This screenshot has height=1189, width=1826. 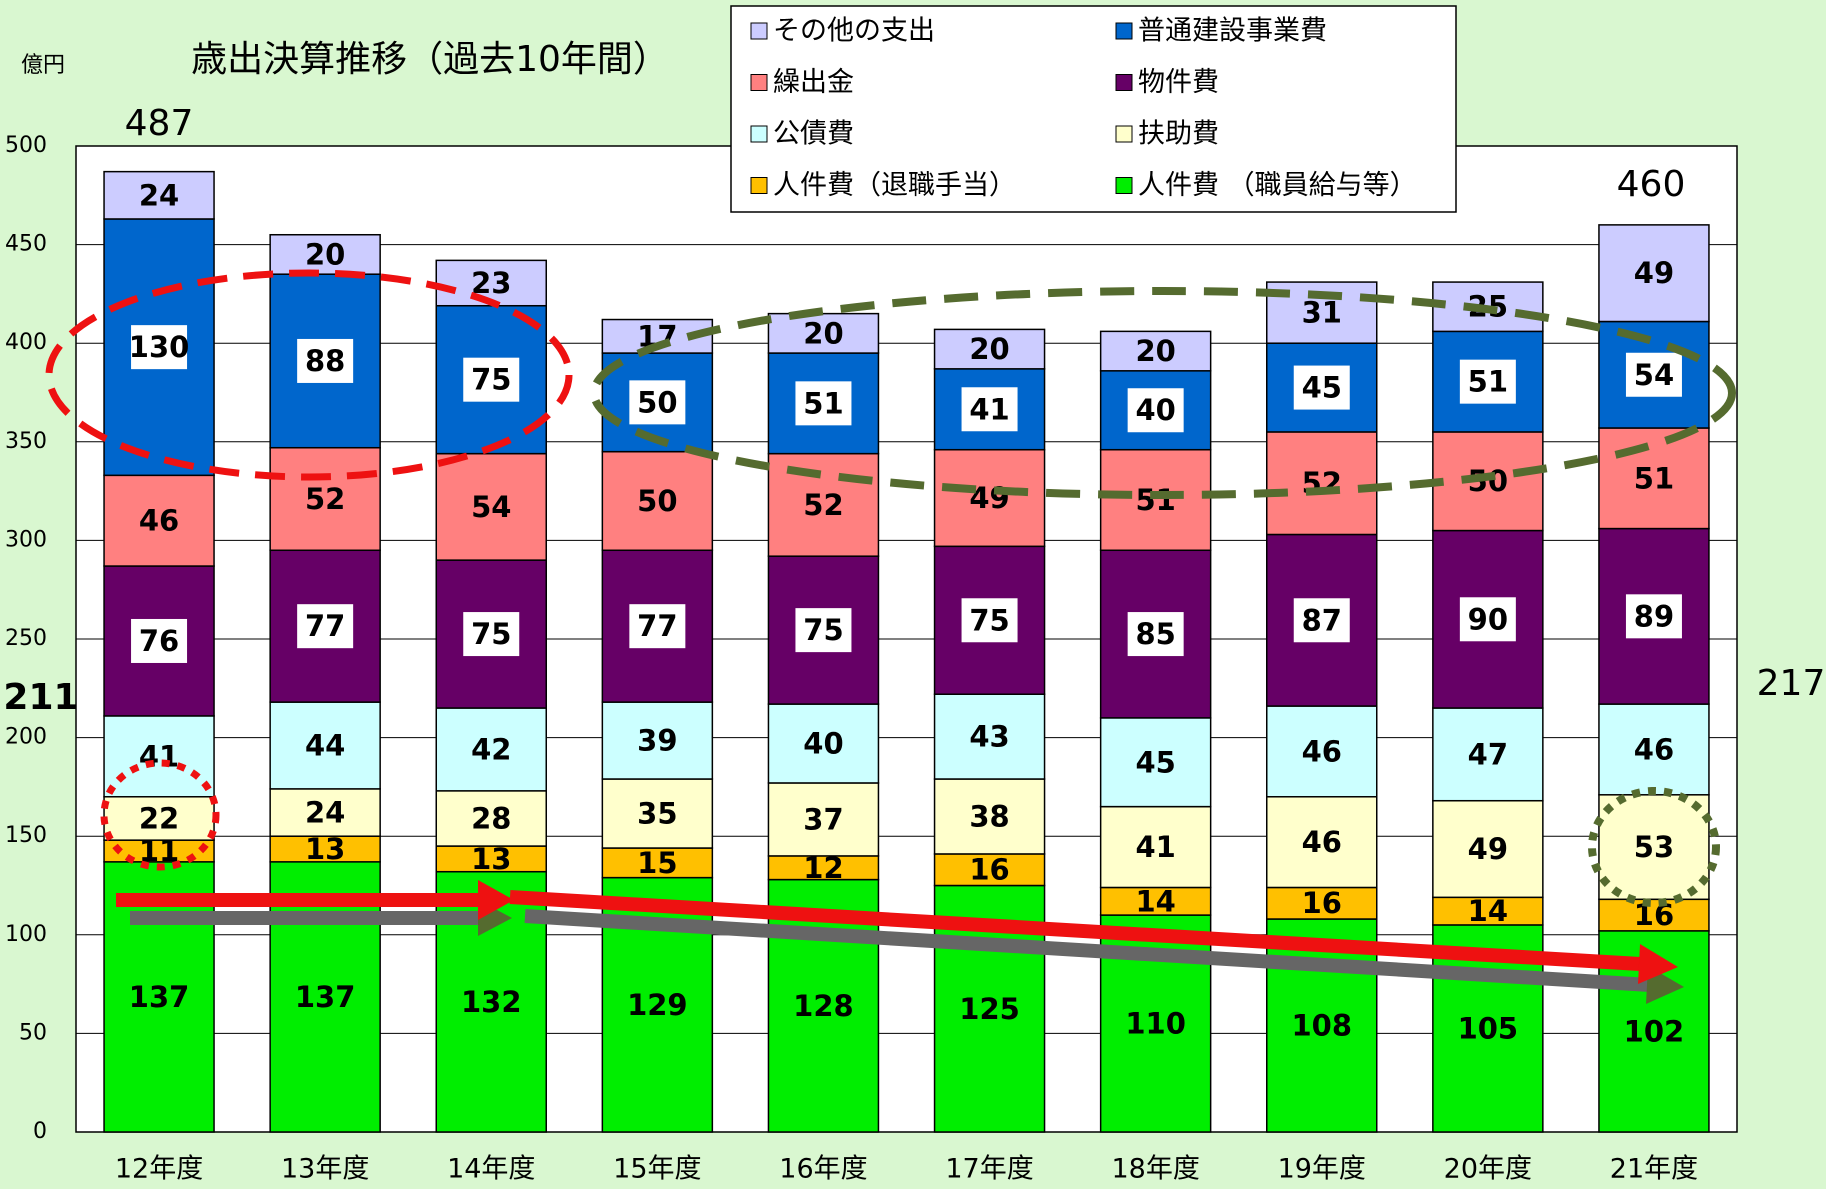 I want to click on data-label: 44, so click(x=325, y=745).